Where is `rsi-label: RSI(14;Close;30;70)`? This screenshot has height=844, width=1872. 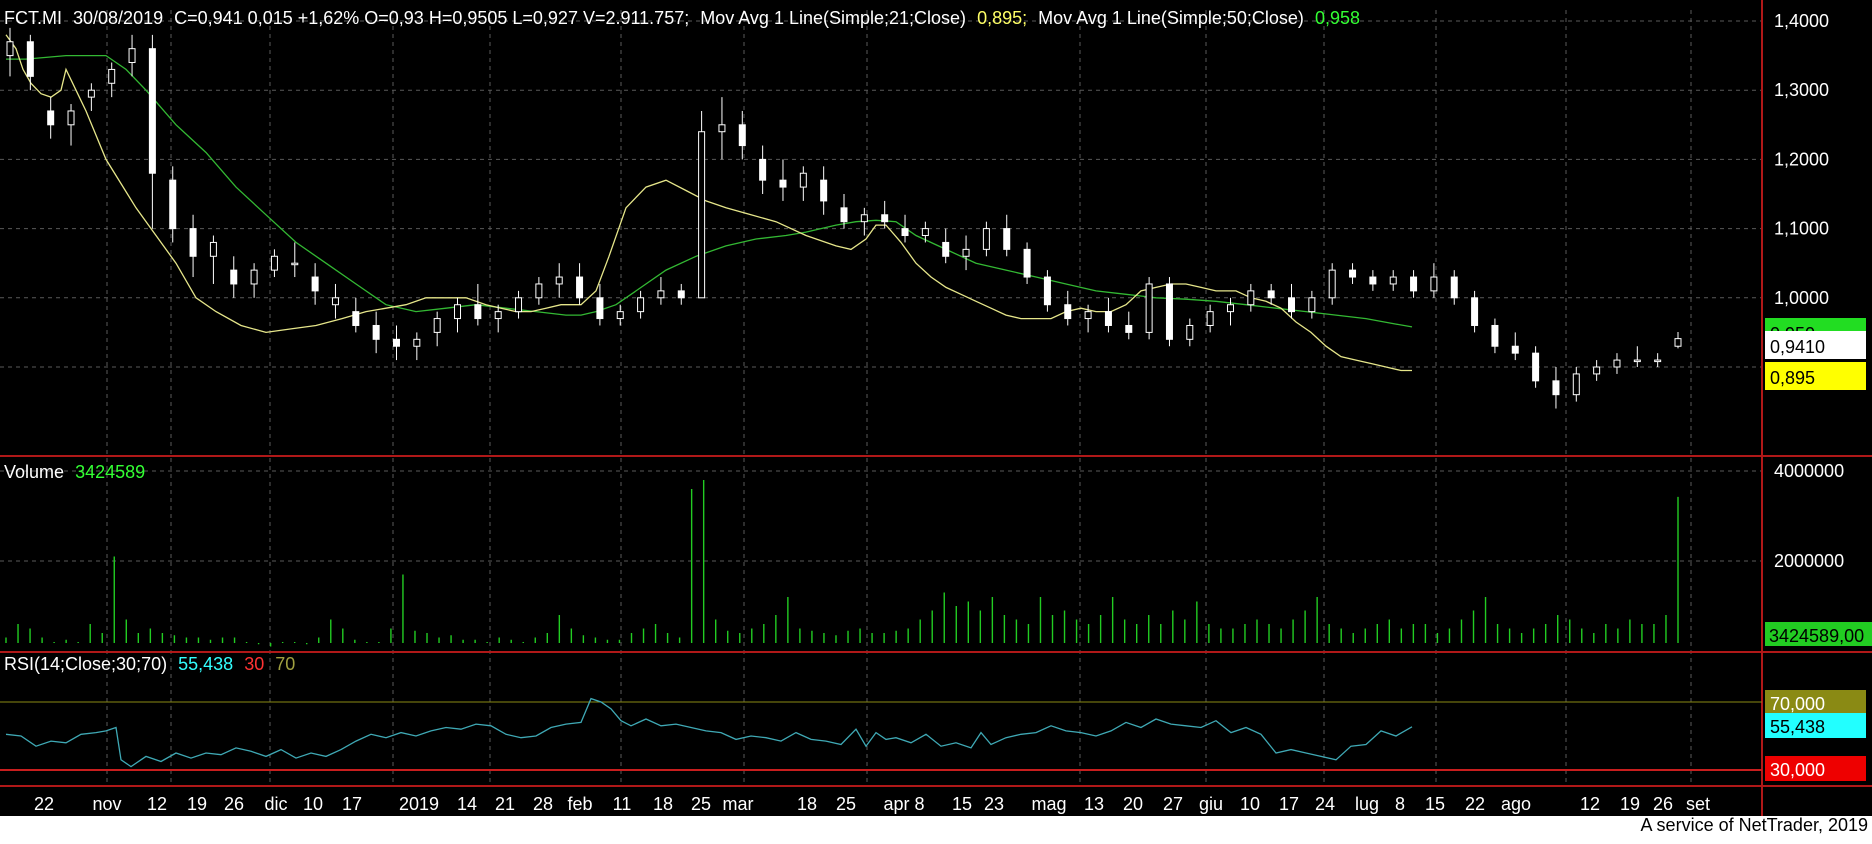 rsi-label: RSI(14;Close;30;70) is located at coordinates (85, 664).